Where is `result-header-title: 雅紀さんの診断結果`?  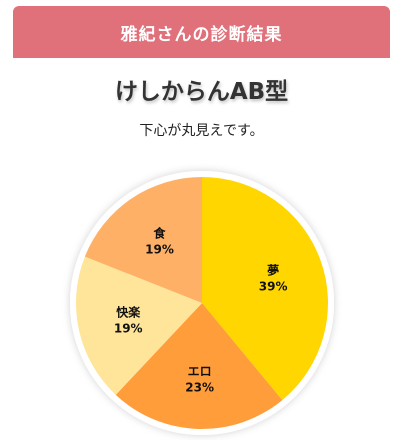
result-header-title: 雅紀さんの診断結果 is located at coordinates (201, 34).